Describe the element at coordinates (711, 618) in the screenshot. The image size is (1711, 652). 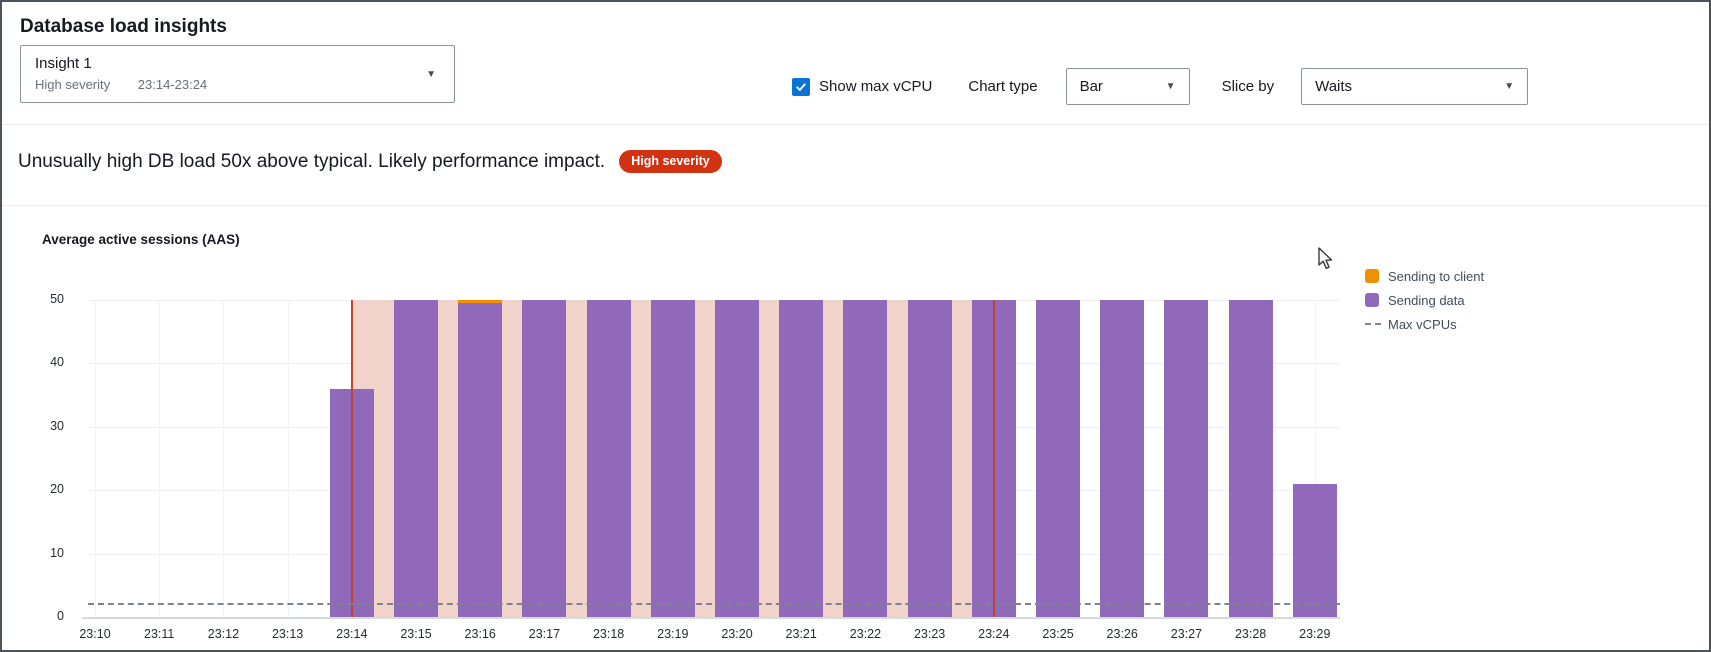
I see `x-axis-line` at that location.